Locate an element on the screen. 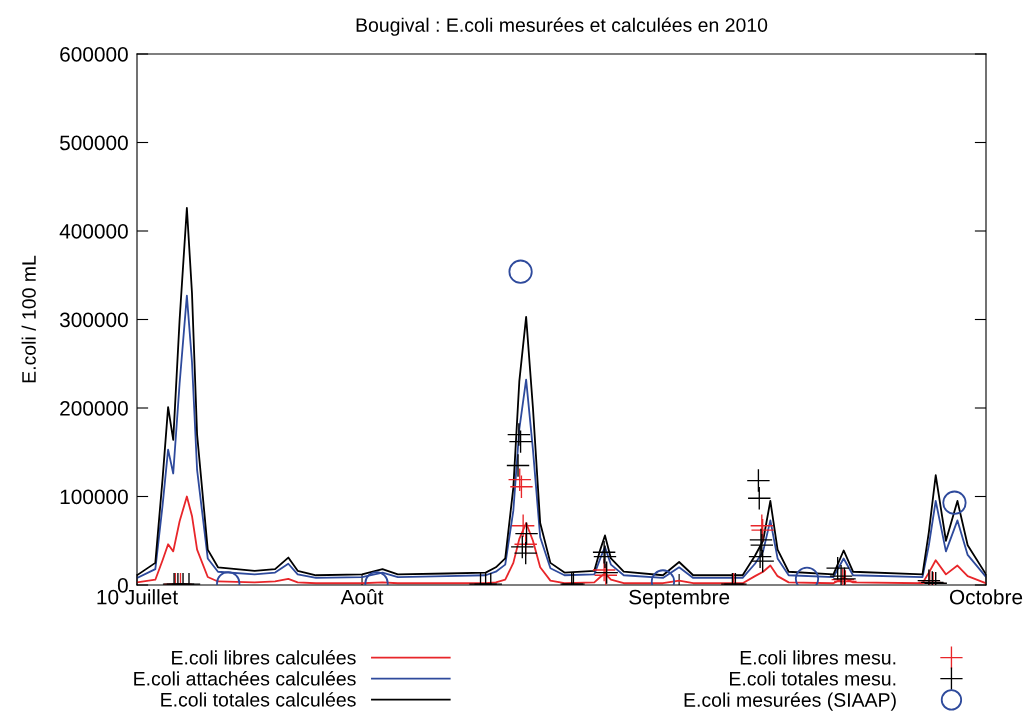  legend-label: E.coli mesurées (SIAAP) is located at coordinates (790, 701).